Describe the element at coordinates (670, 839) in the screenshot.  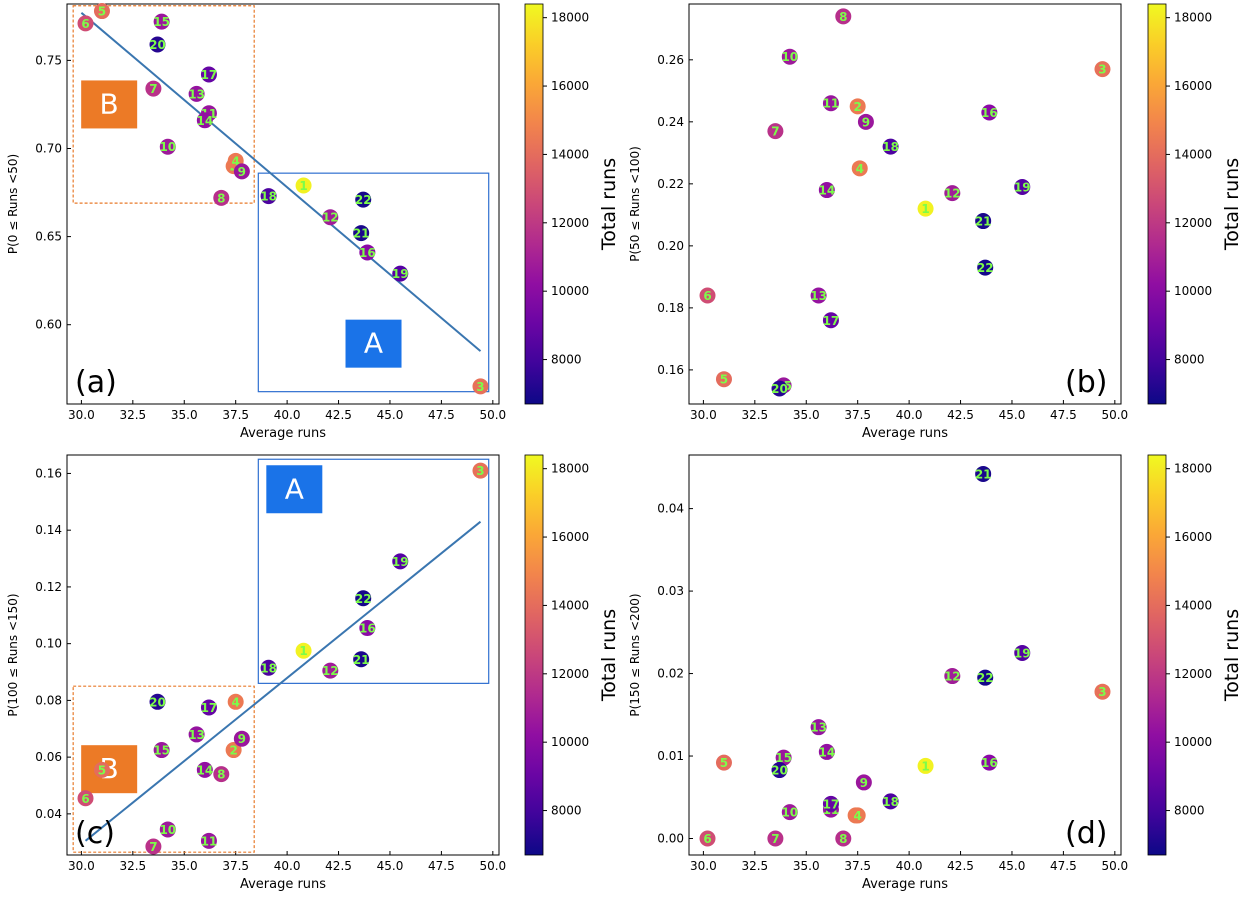
I see `y-tick-label: 0.00` at that location.